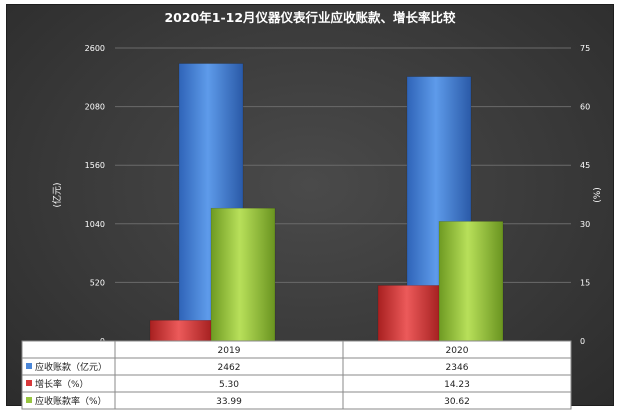 The width and height of the screenshot is (620, 411). What do you see at coordinates (95, 107) in the screenshot?
I see `left-tick-label: 2080` at bounding box center [95, 107].